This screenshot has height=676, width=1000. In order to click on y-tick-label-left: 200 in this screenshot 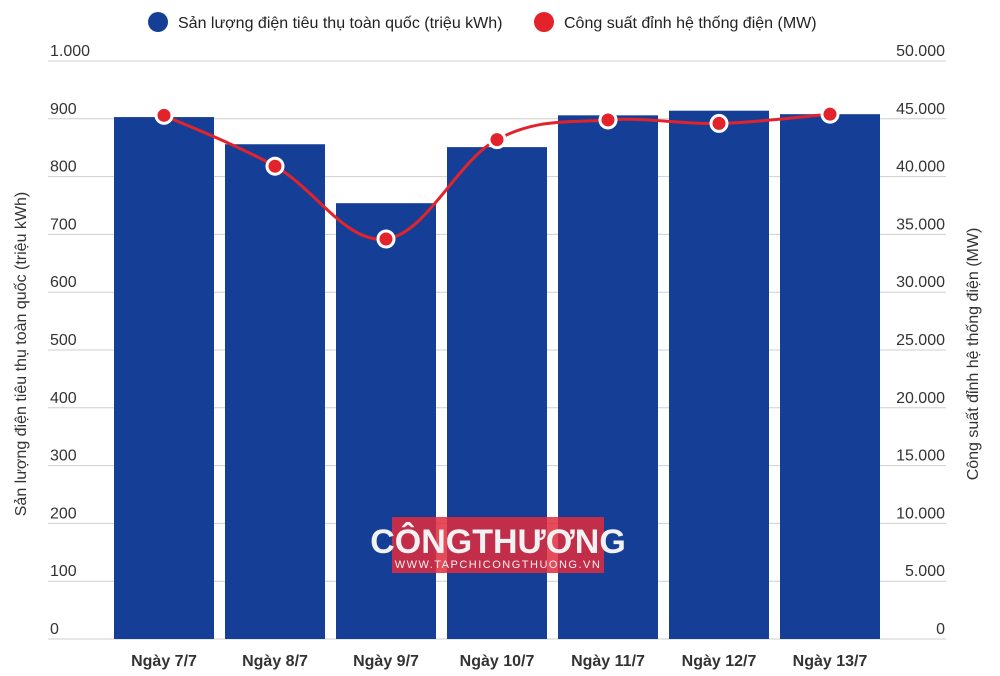, I will do `click(63, 513)`.